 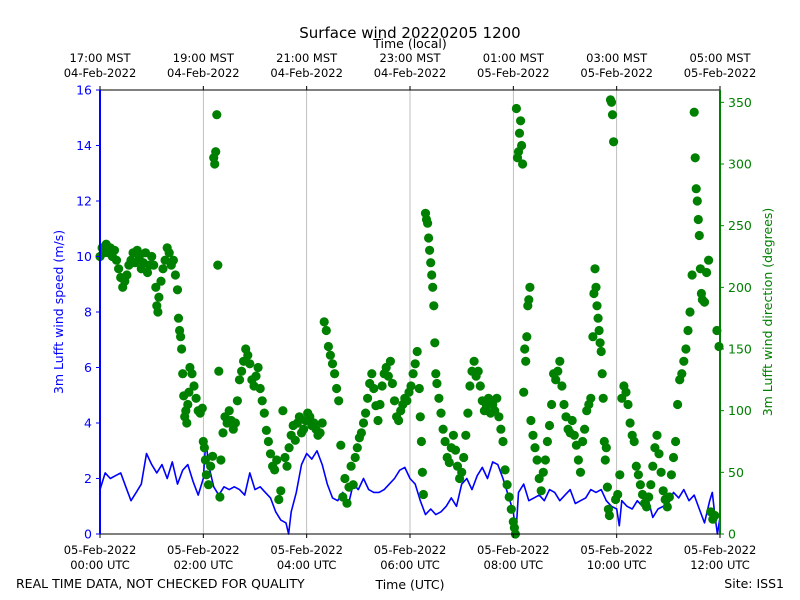 I want to click on top-tick-label: 04-Feb-2022, so click(x=306, y=73).